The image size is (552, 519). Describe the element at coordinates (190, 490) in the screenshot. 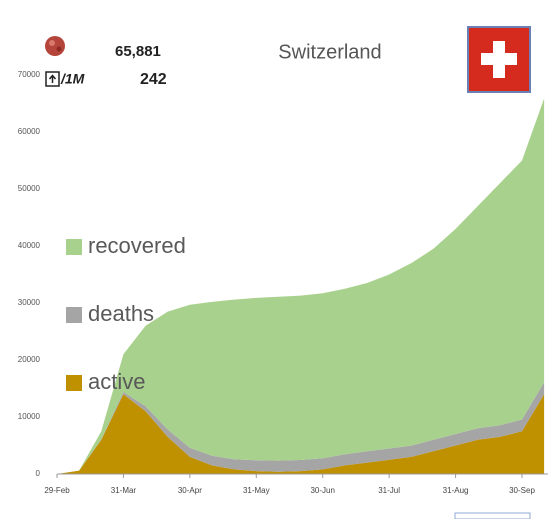

I see `x-tick-label: 30-Apr` at that location.